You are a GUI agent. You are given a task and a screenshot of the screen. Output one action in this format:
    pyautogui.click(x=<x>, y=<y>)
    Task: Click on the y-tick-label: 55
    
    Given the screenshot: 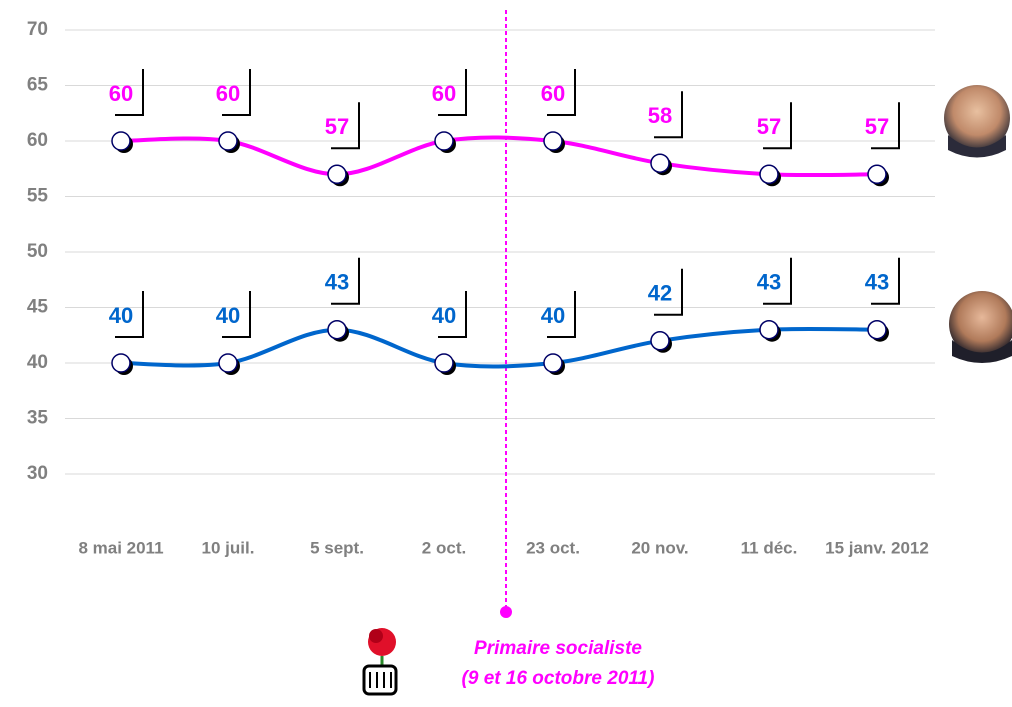 What is the action you would take?
    pyautogui.click(x=38, y=196)
    